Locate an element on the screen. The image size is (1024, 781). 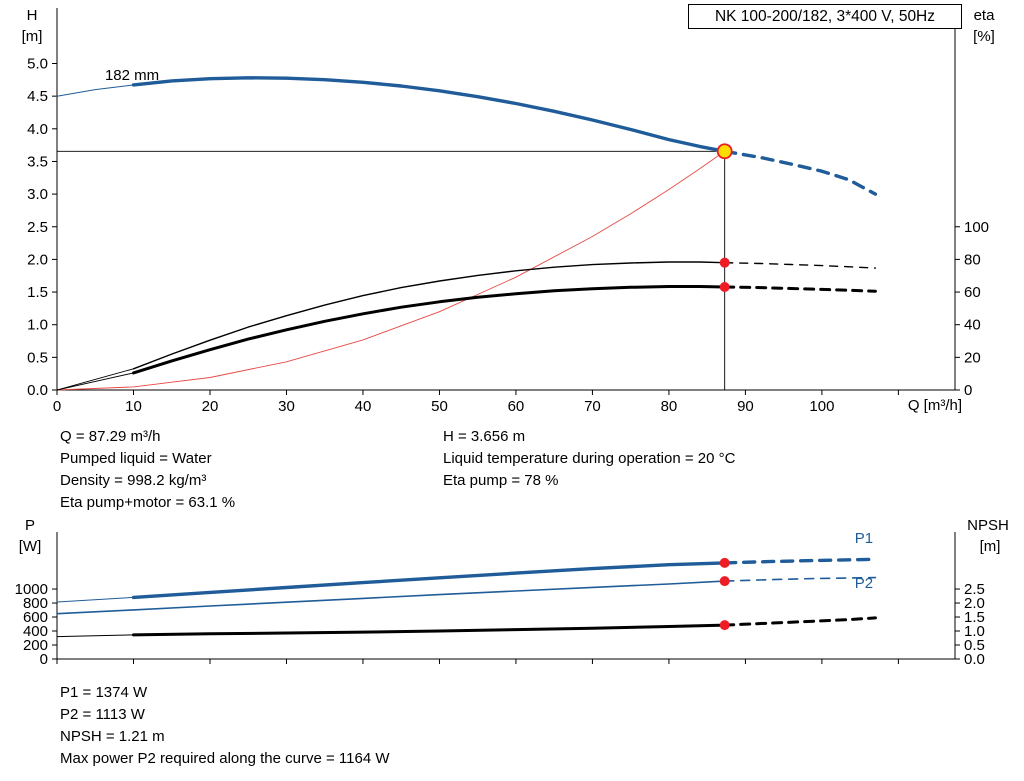
x-tick-label: 30 is located at coordinates (286, 406).